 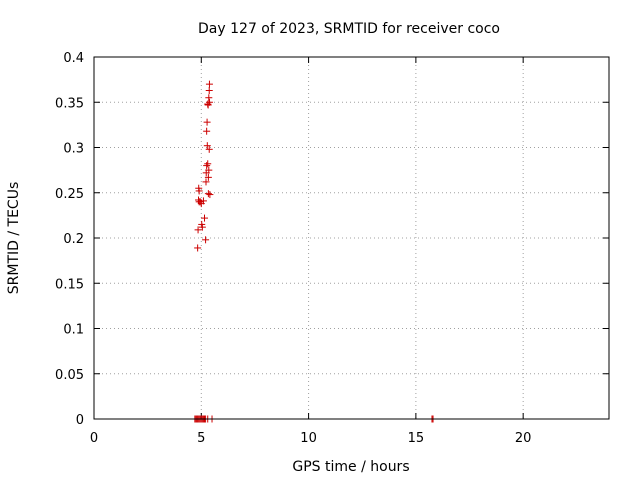 What do you see at coordinates (73, 330) in the screenshot?
I see `y-tick-label: 0.1` at bounding box center [73, 330].